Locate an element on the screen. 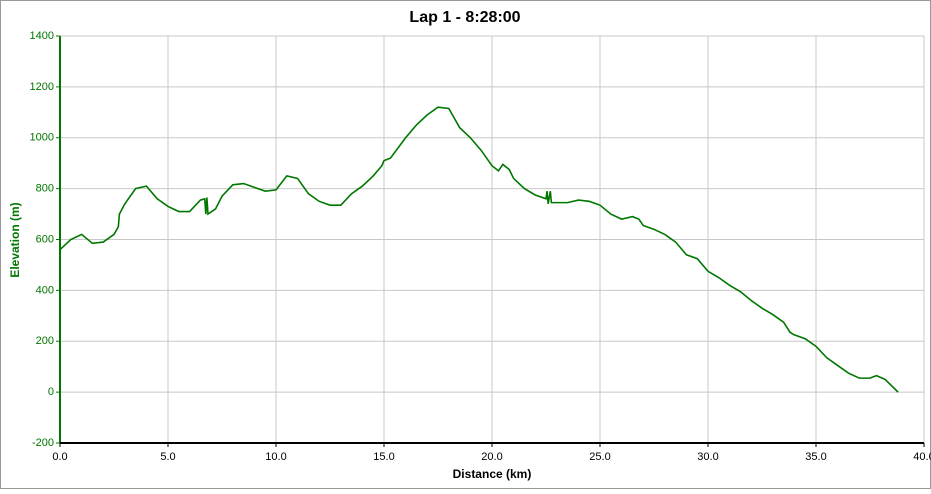 The width and height of the screenshot is (931, 494). y-tick-label: -200 is located at coordinates (43, 443).